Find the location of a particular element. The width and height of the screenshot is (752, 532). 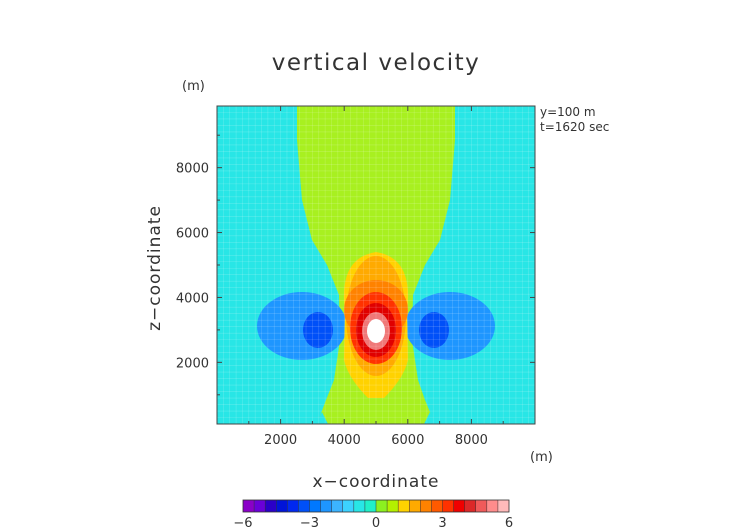

colorbar-tick-label: 0 is located at coordinates (376, 523).